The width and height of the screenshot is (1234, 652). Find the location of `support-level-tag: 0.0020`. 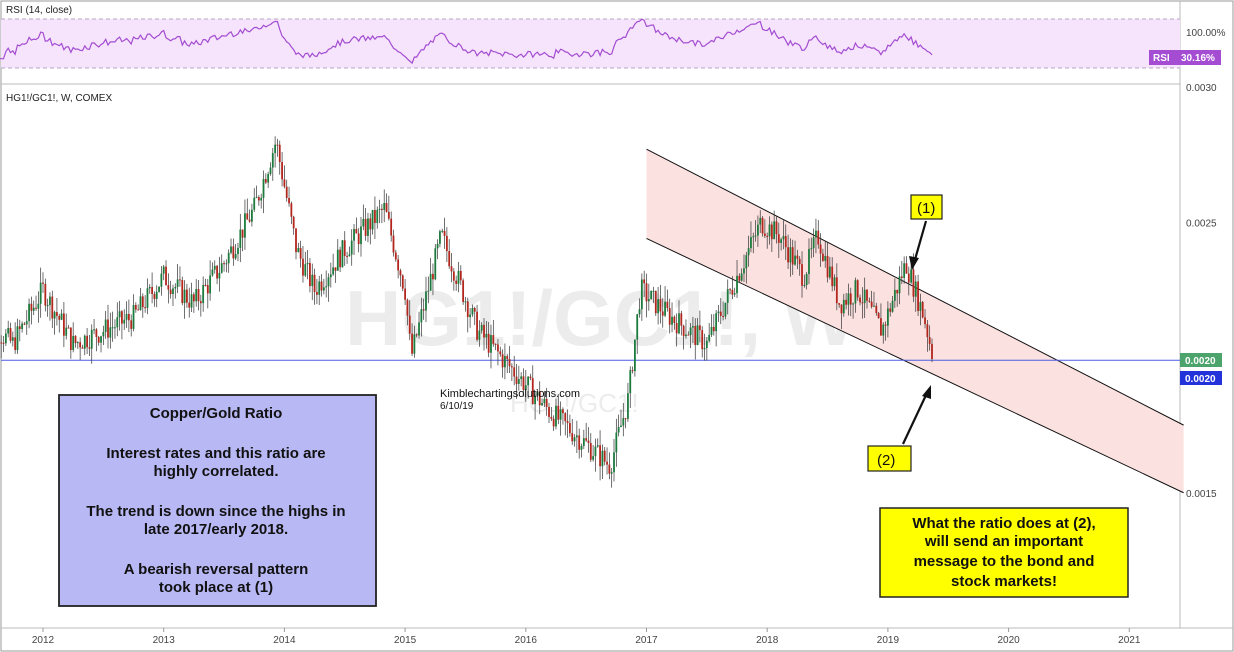

support-level-tag: 0.0020 is located at coordinates (1200, 379).